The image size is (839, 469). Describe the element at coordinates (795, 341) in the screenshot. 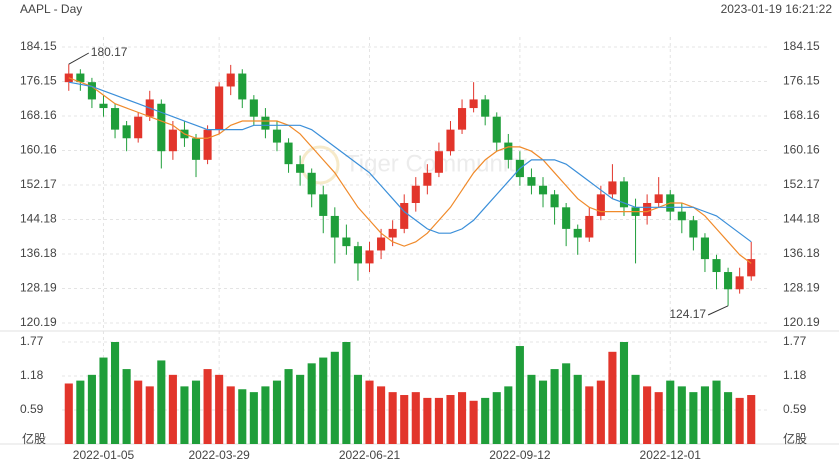

I see `volume-tick-label: 1.77` at that location.